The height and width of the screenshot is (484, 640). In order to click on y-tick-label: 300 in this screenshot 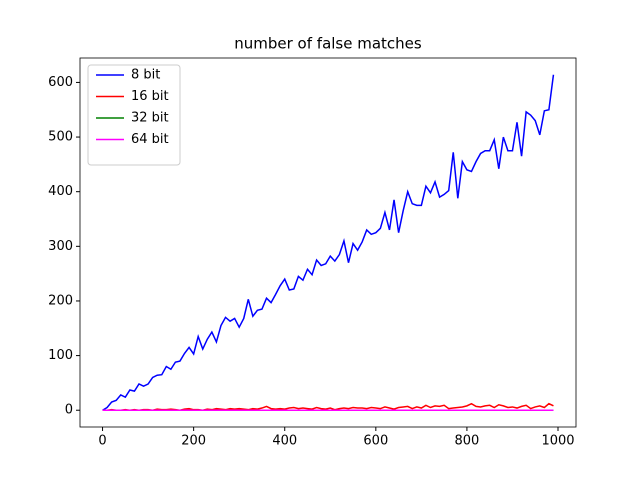, I will do `click(60, 246)`.